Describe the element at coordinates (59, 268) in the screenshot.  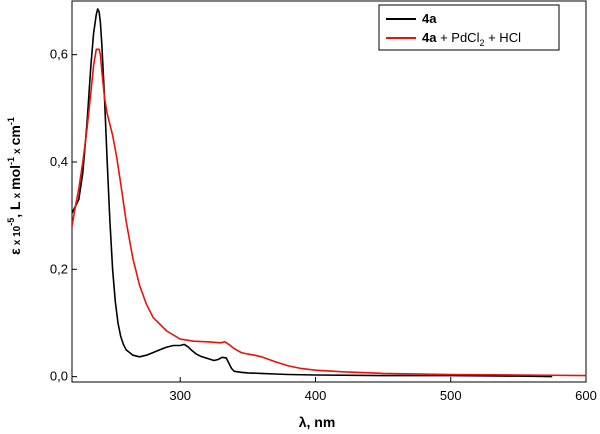
I see `y-tick-label: 0,2` at that location.